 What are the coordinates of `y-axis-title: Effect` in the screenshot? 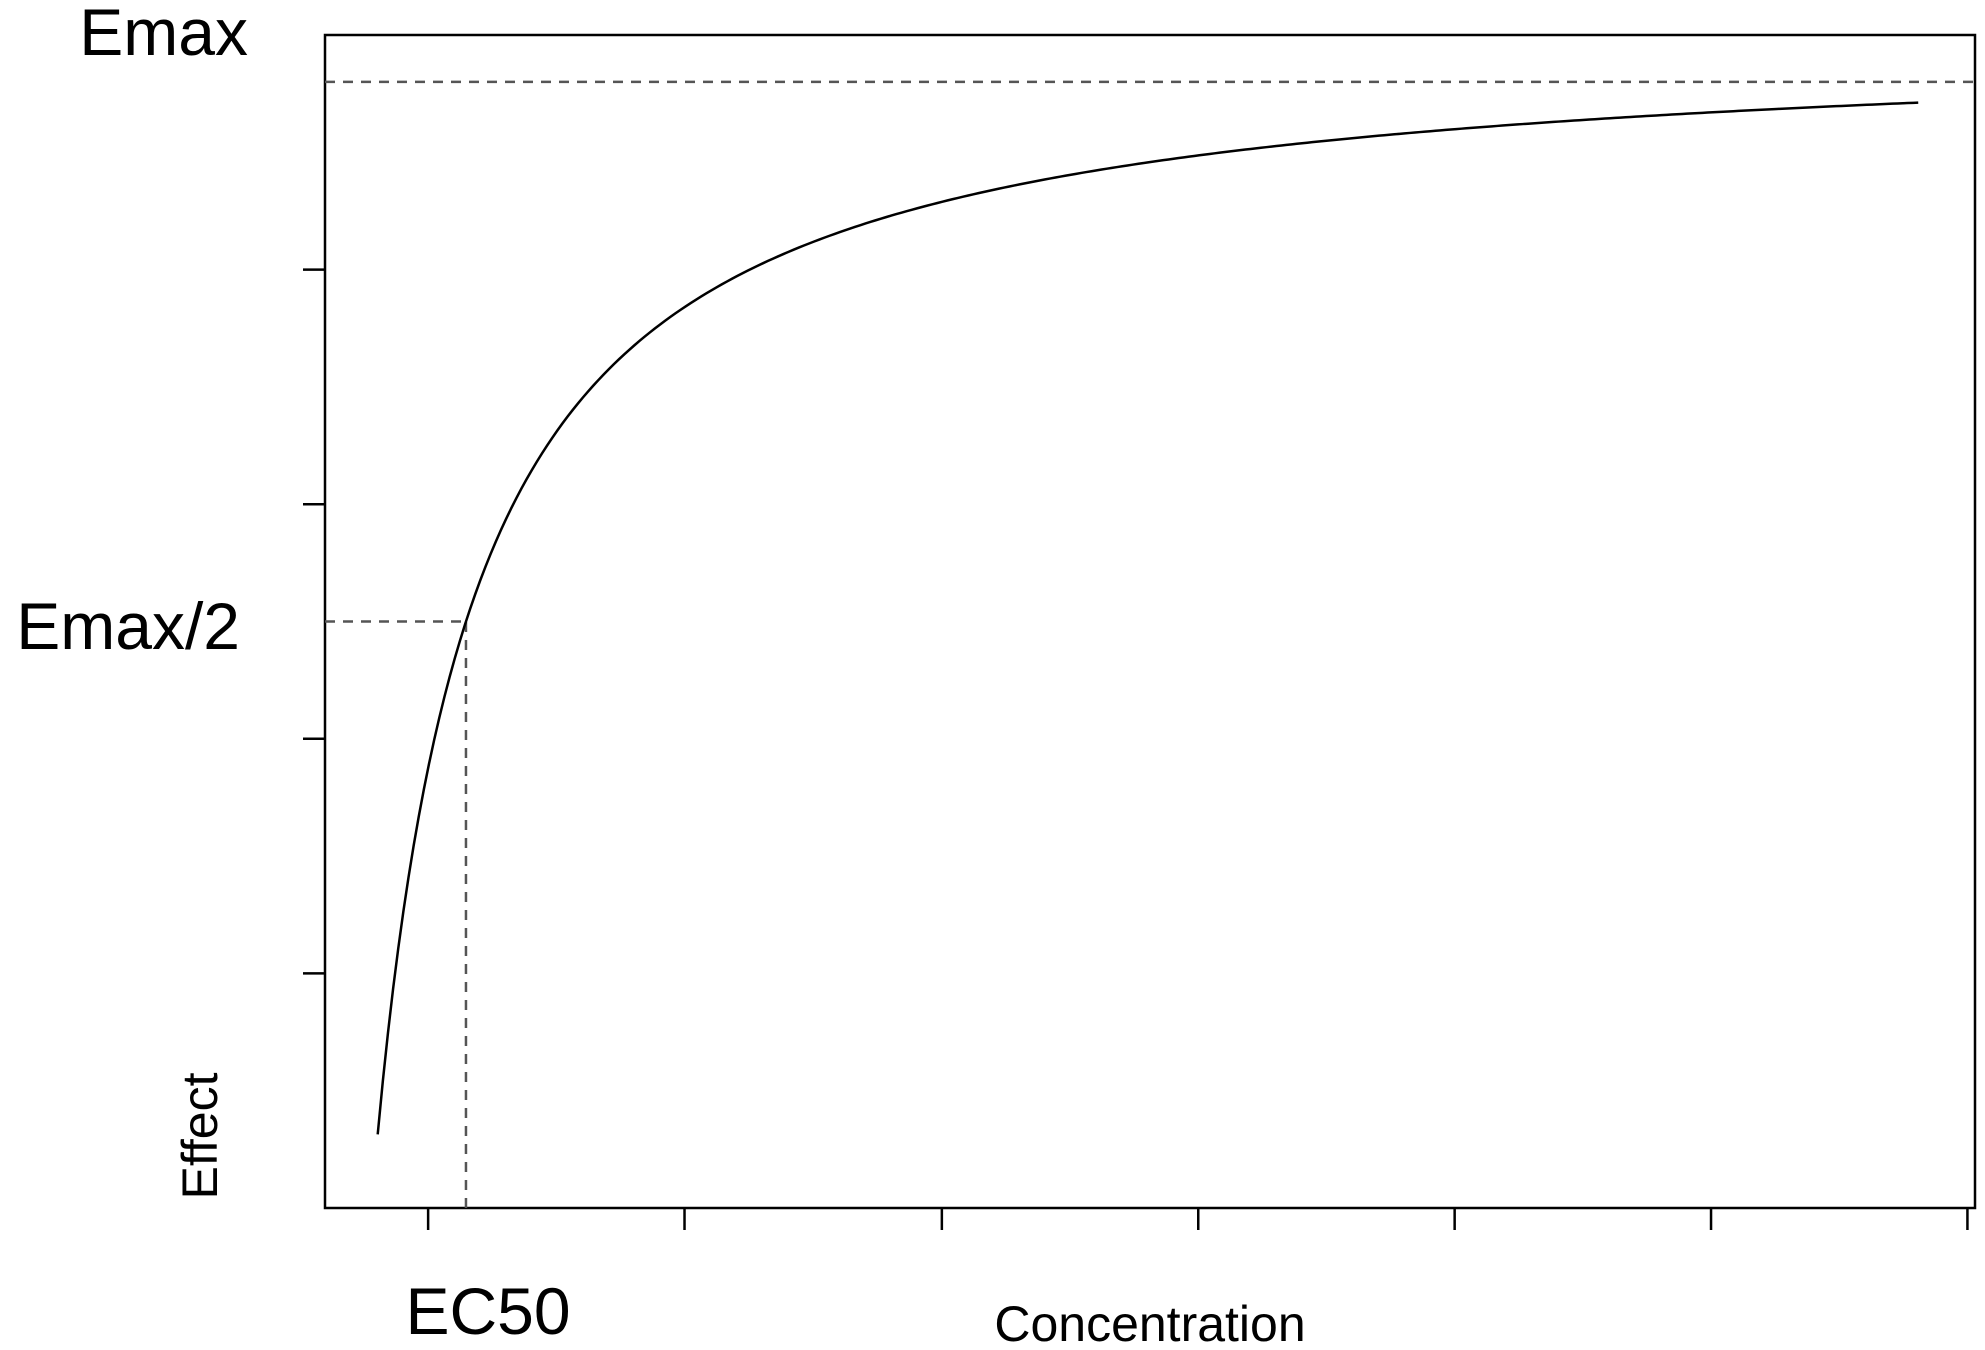 It's located at (200, 1135).